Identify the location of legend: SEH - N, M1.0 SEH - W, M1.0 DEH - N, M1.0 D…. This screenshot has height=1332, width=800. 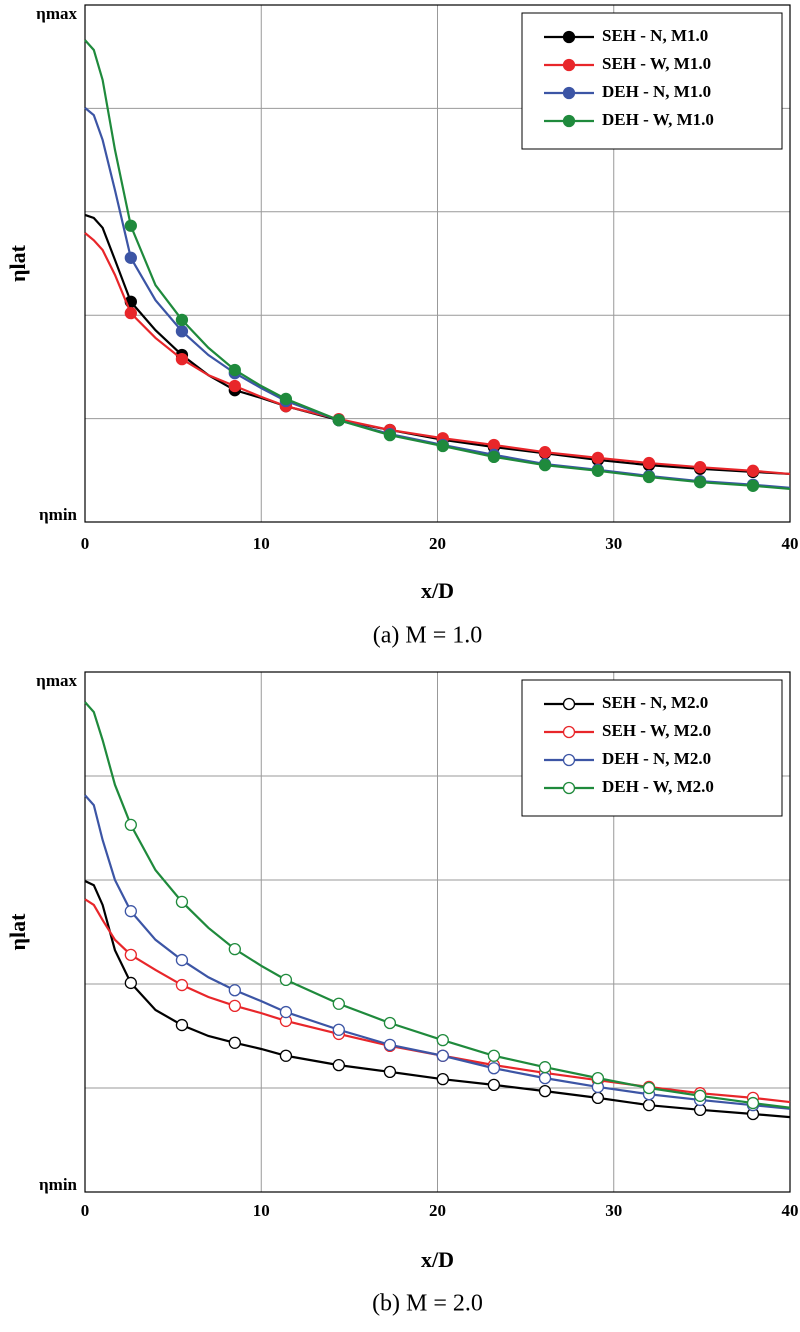
(652, 81).